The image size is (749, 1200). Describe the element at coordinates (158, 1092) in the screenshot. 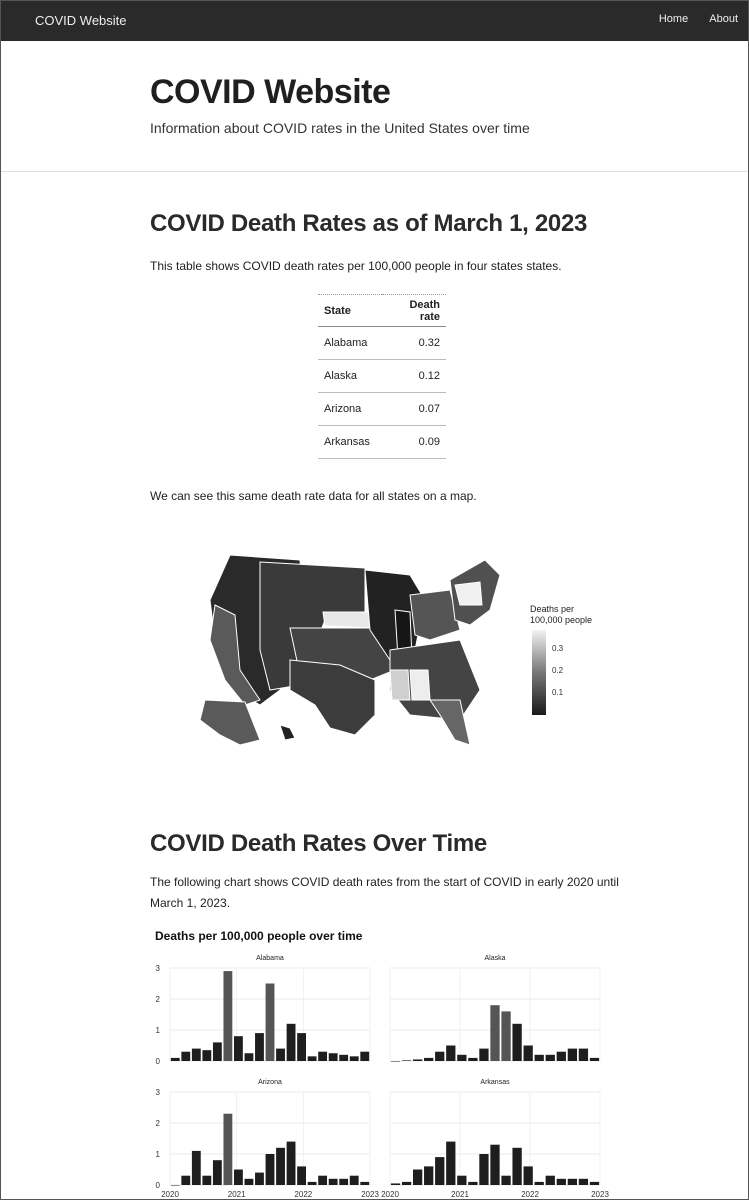

I see `y-tick-label: 3` at that location.